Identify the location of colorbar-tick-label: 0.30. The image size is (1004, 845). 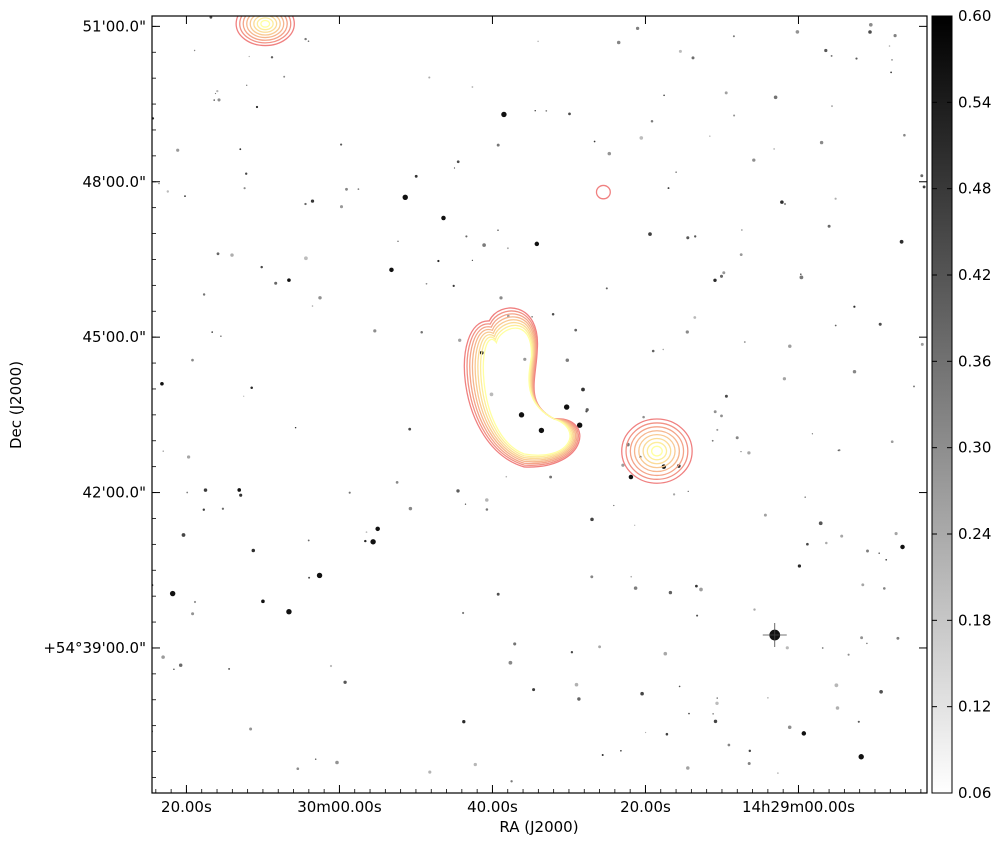
(974, 448).